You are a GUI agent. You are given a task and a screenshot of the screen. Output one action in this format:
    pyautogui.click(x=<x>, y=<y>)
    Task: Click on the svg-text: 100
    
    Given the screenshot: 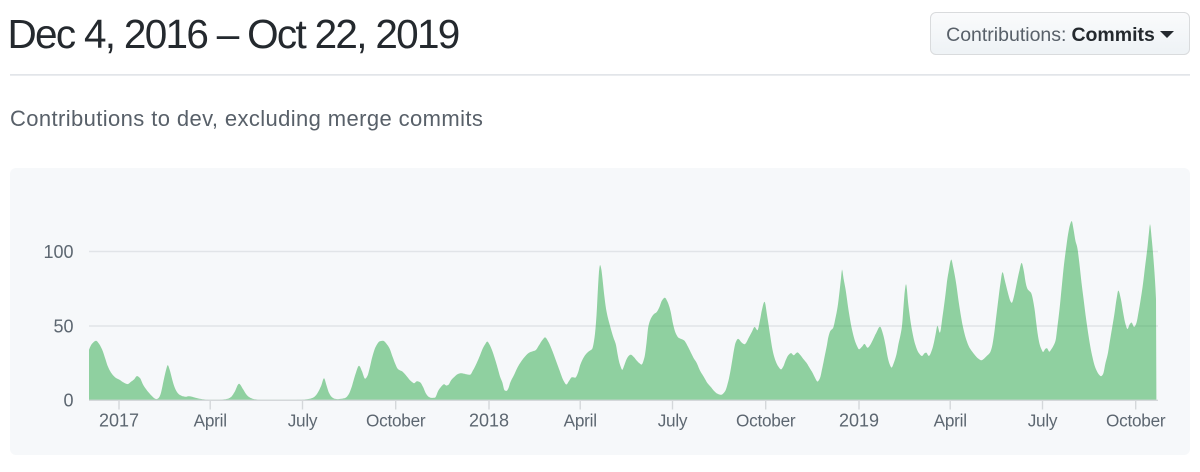 What is the action you would take?
    pyautogui.click(x=58, y=252)
    